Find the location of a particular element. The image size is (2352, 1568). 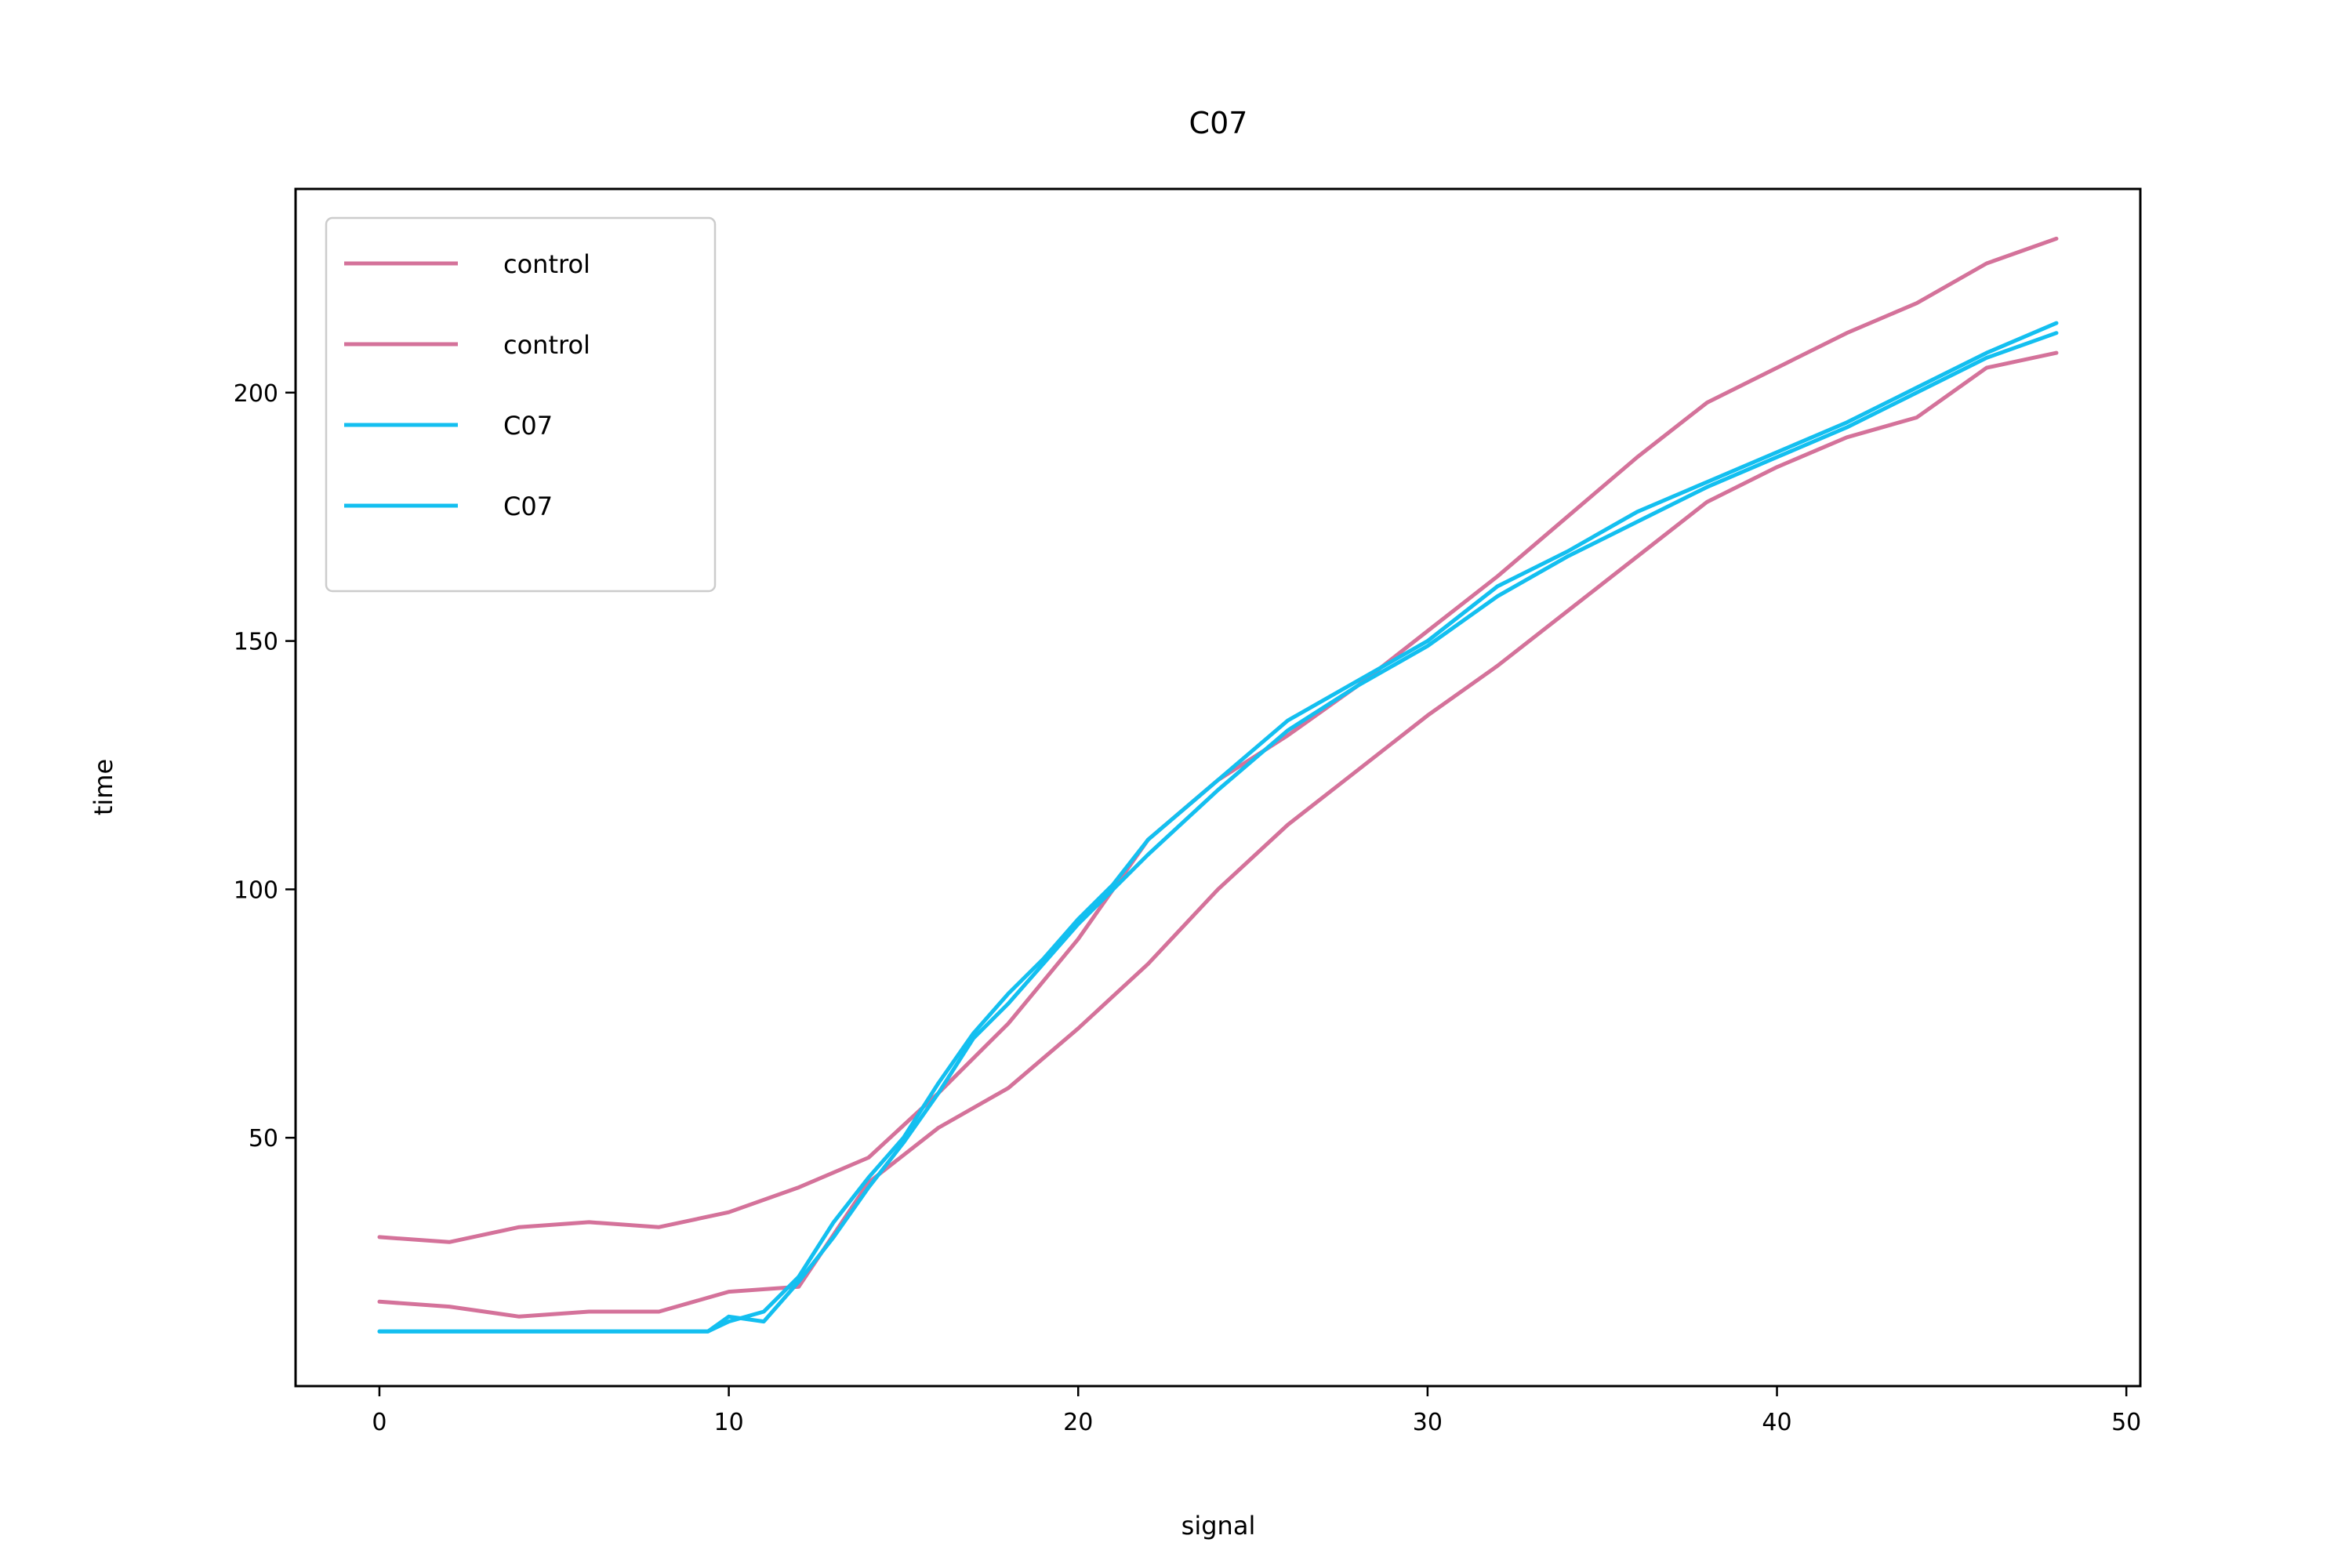

x-tick-label: 20 is located at coordinates (1078, 1422).